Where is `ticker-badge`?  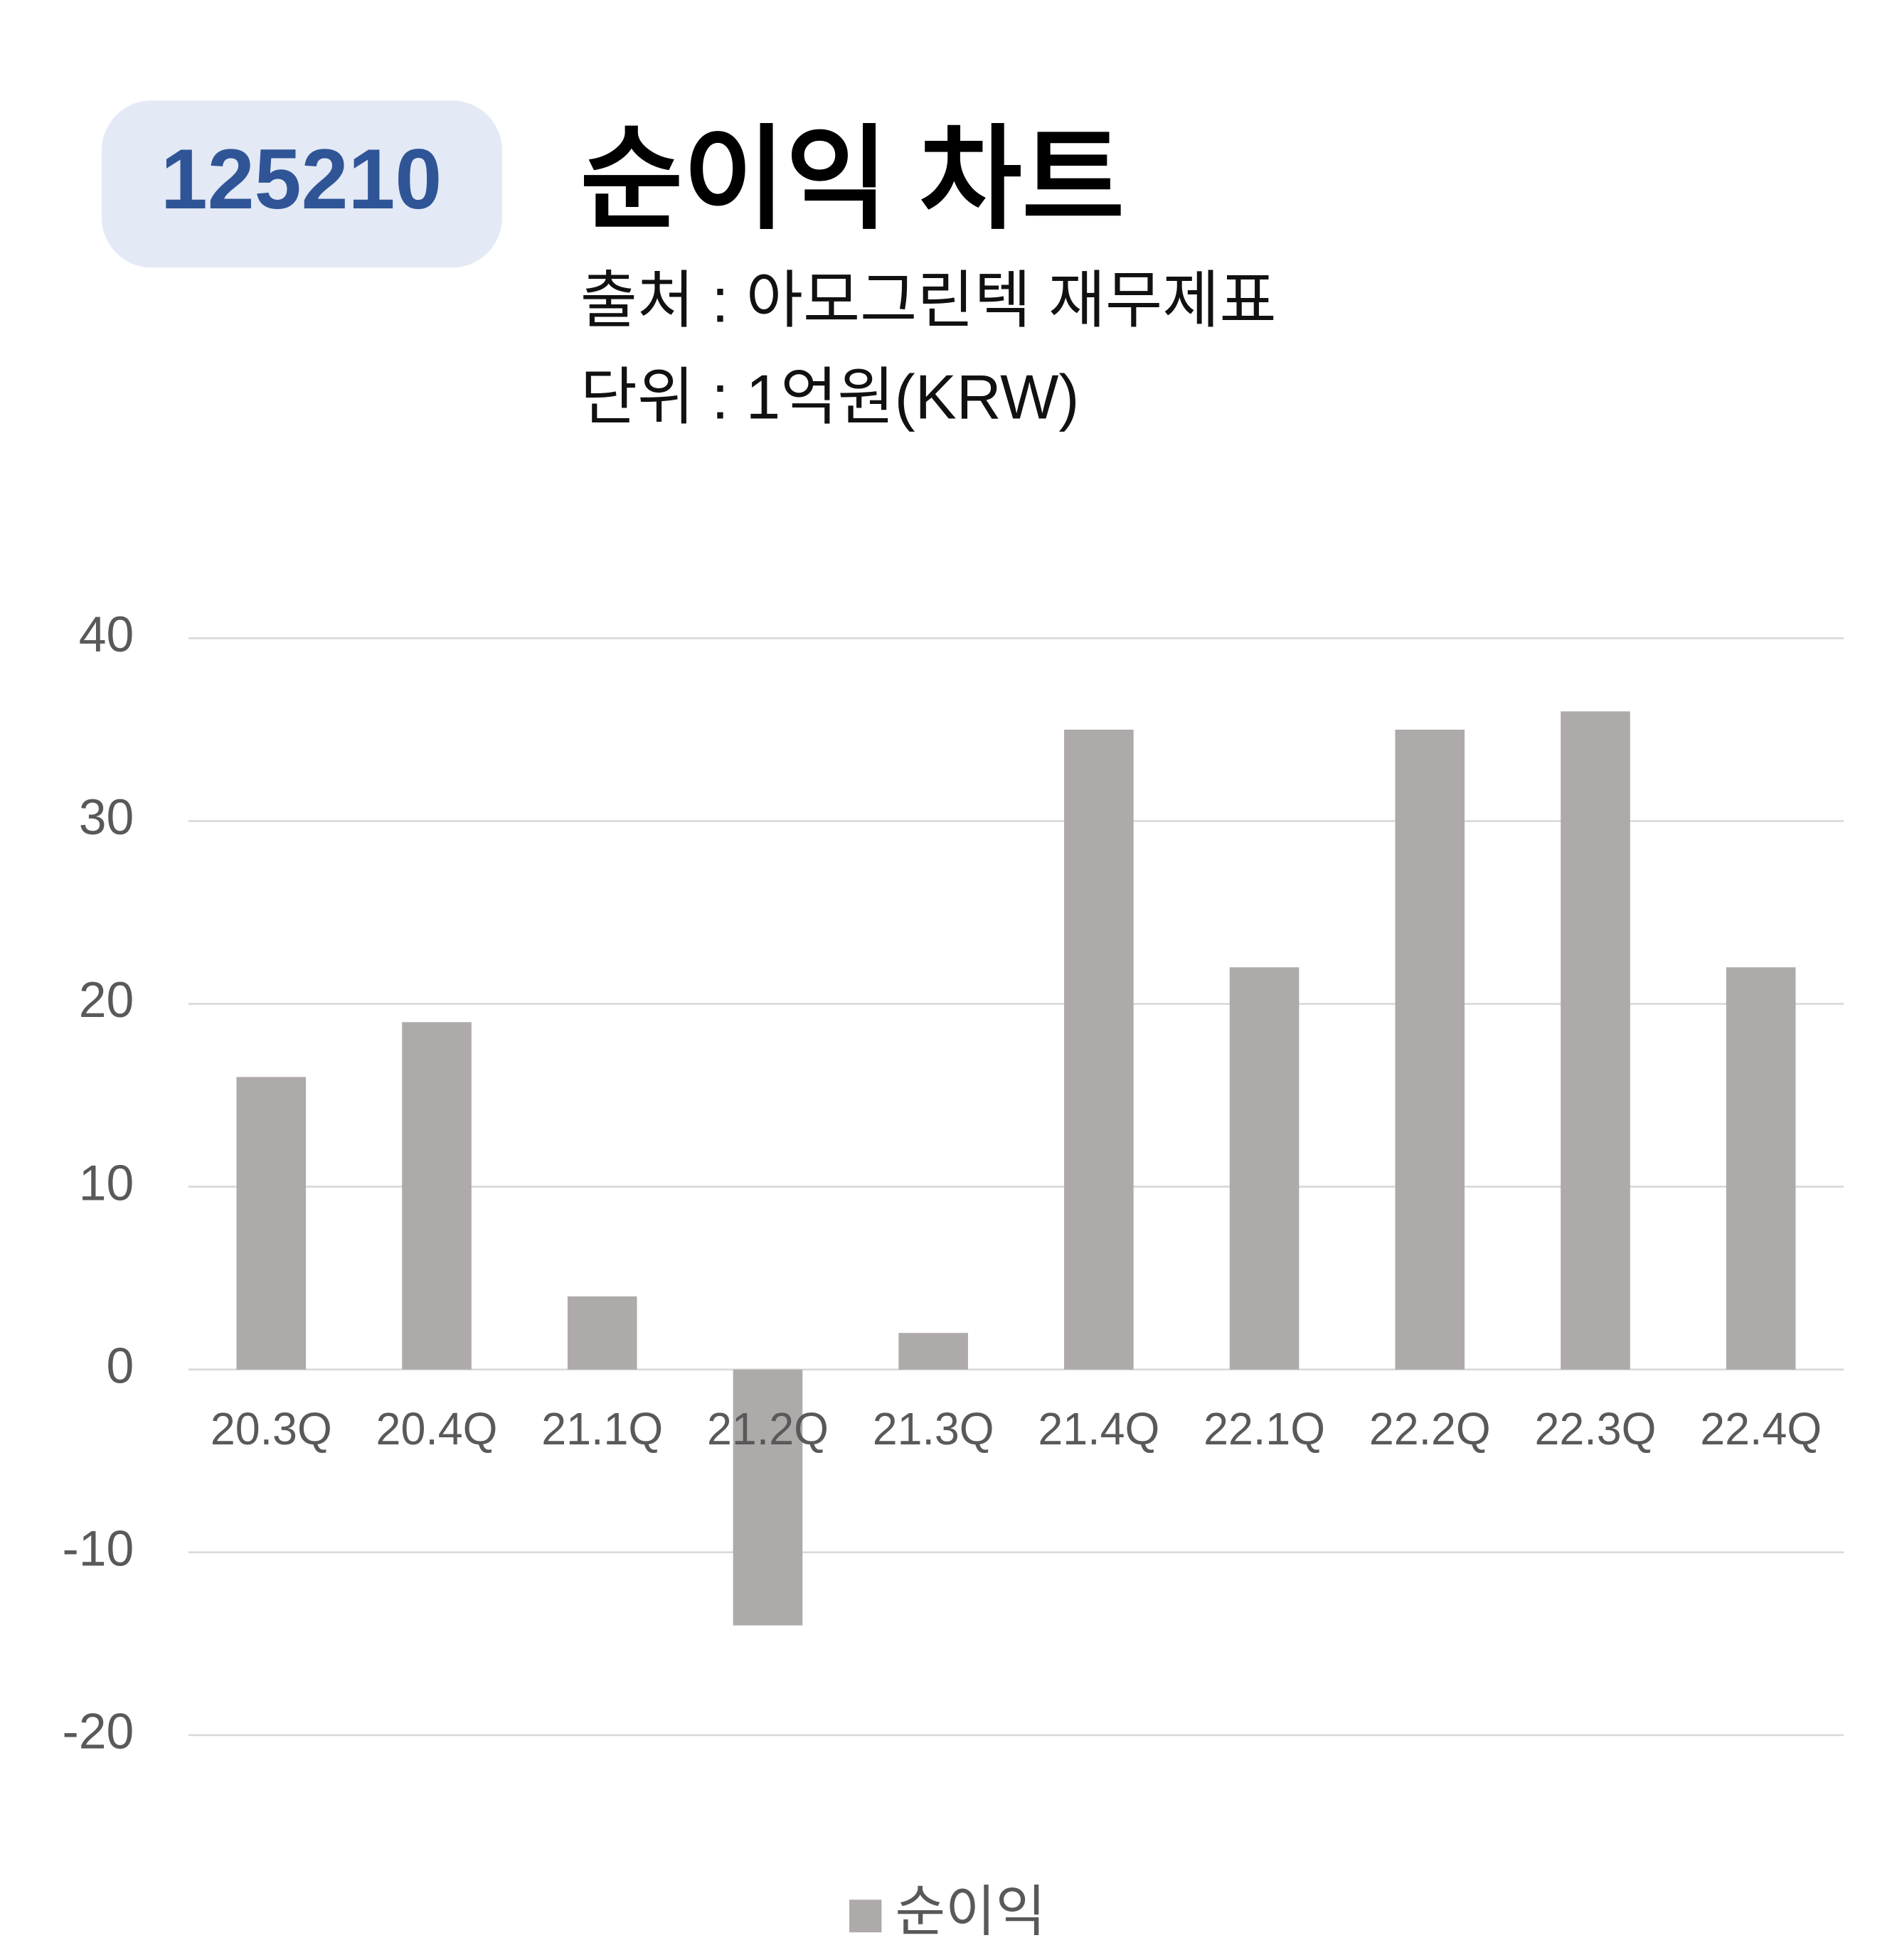 ticker-badge is located at coordinates (302, 184).